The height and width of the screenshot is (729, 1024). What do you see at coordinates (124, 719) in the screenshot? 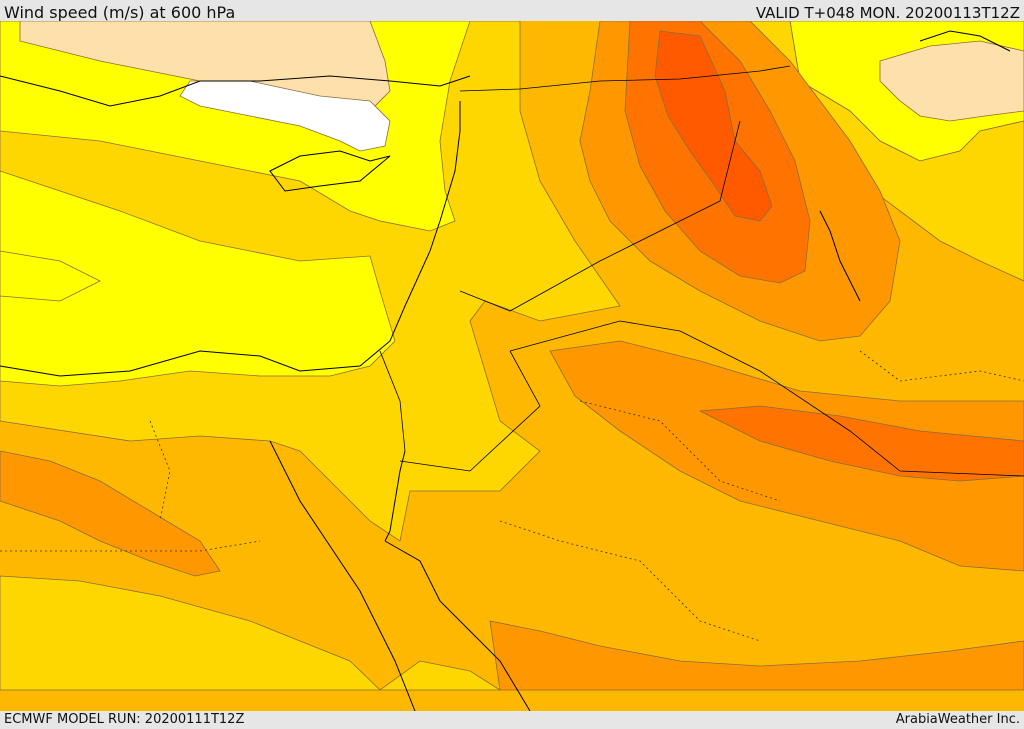
I see `model-run: ECMWF MODEL RUN: 20200111T12Z` at bounding box center [124, 719].